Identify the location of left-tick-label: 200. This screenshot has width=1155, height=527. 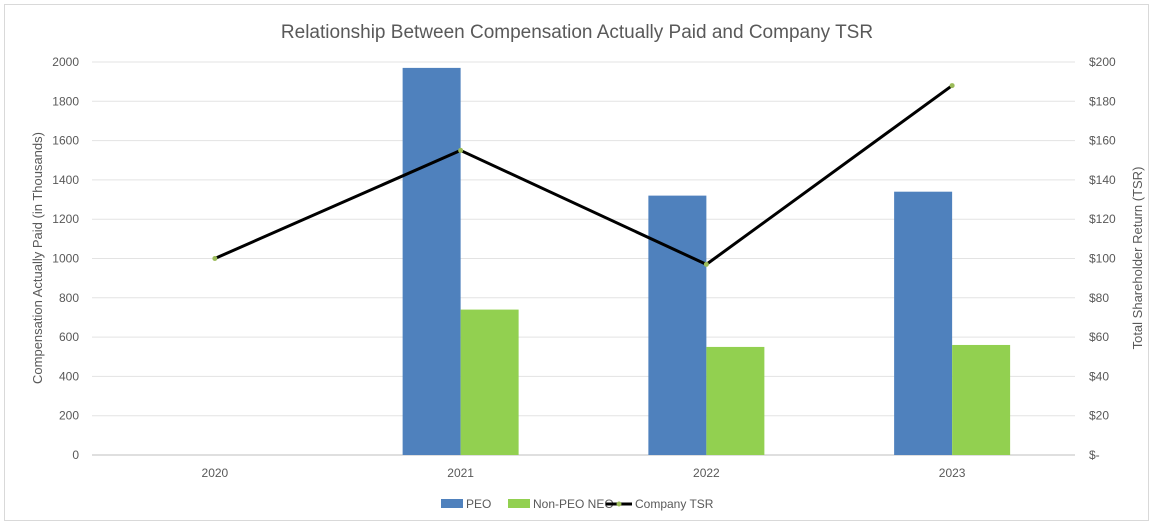
(69, 416).